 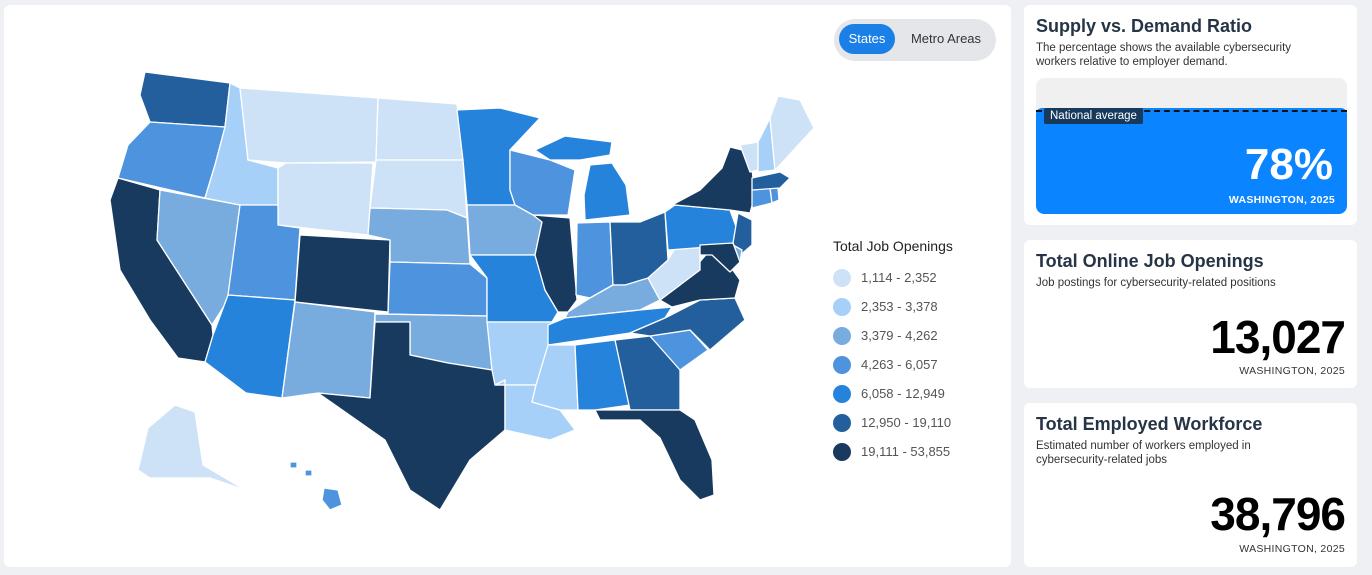 What do you see at coordinates (411, 416) in the screenshot?
I see `state-texas` at bounding box center [411, 416].